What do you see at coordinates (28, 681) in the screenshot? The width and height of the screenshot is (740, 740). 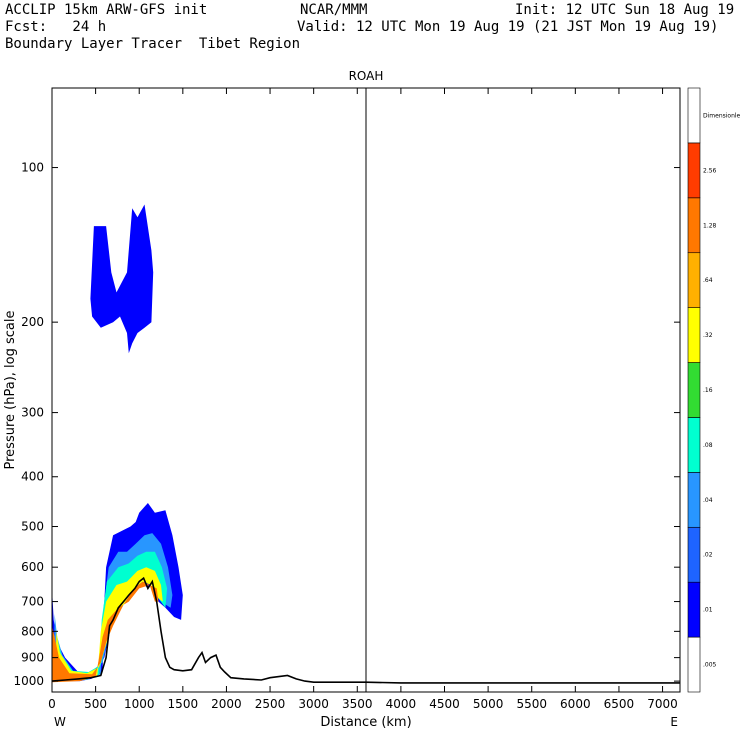 I see `y-tick-label: 1000` at bounding box center [28, 681].